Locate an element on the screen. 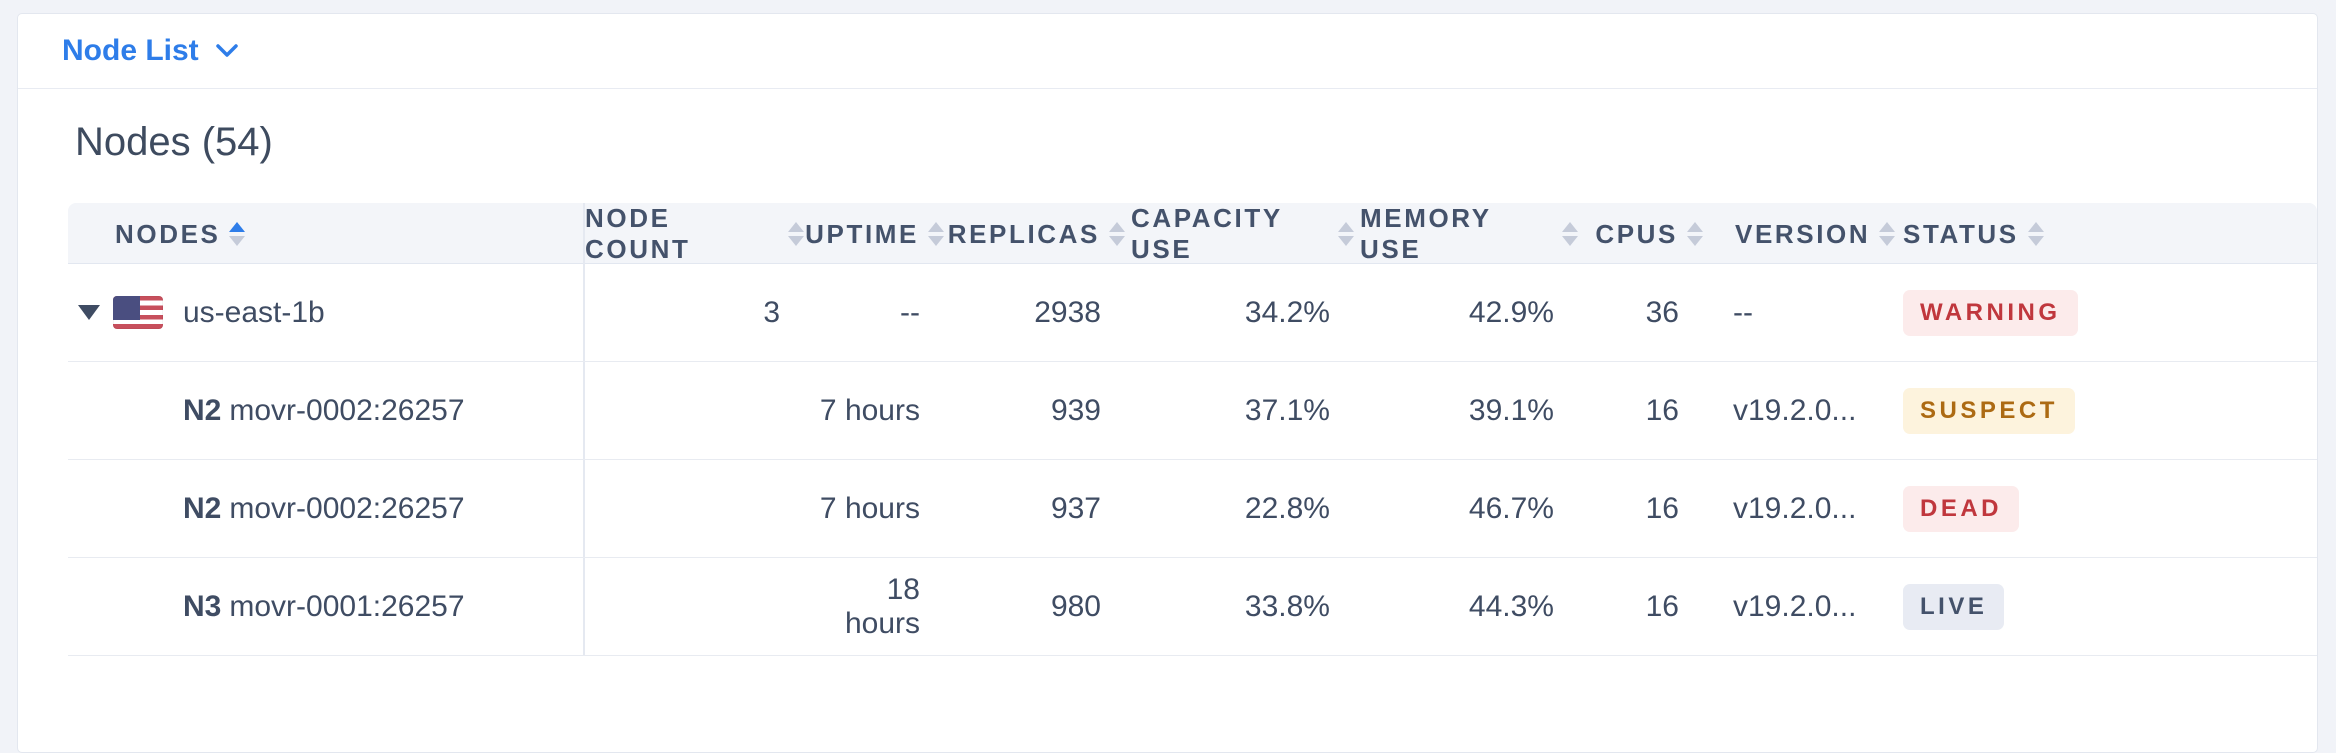  memory-use-cell: 39.1% is located at coordinates (1511, 410).